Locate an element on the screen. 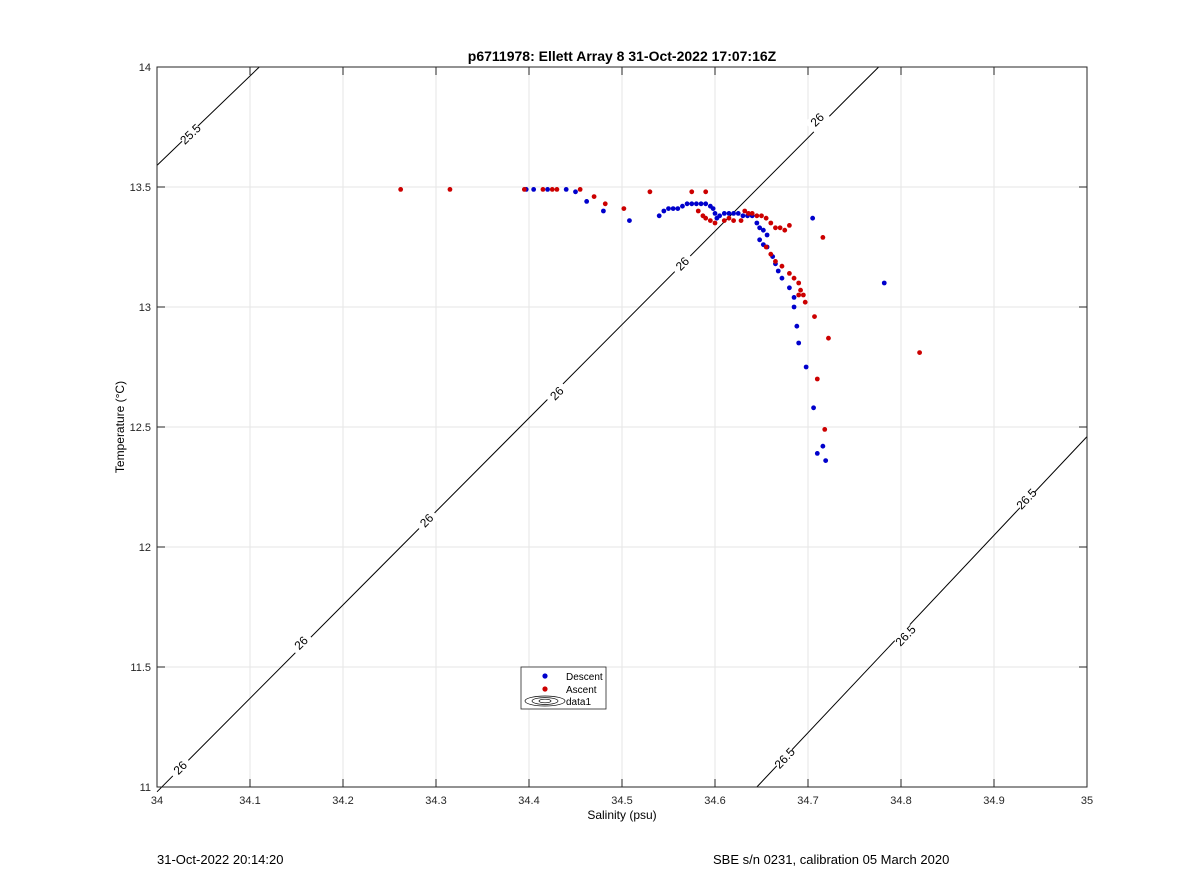 This screenshot has width=1200, height=885. footer-timestamp: 31-Oct-2022 20:14:20 is located at coordinates (220, 859).